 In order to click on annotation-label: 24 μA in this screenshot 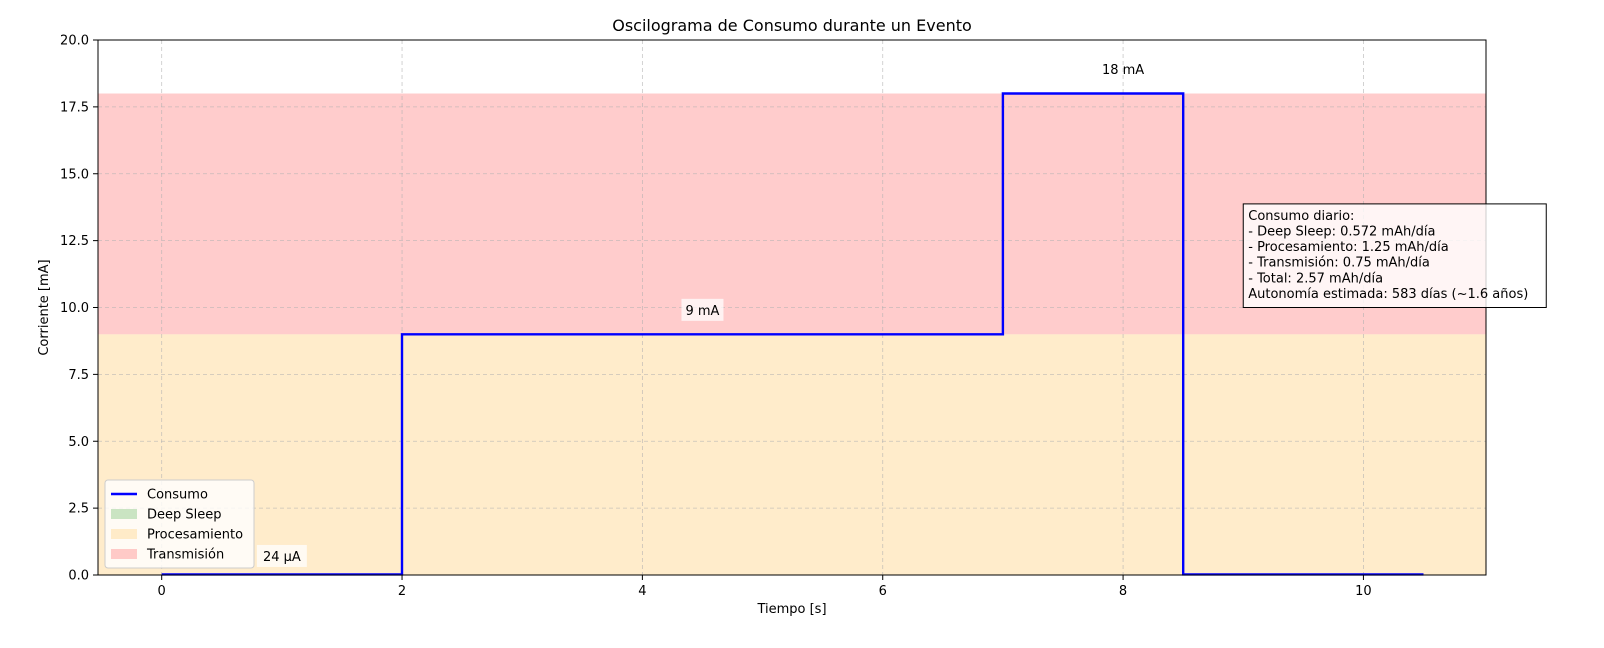, I will do `click(282, 557)`.